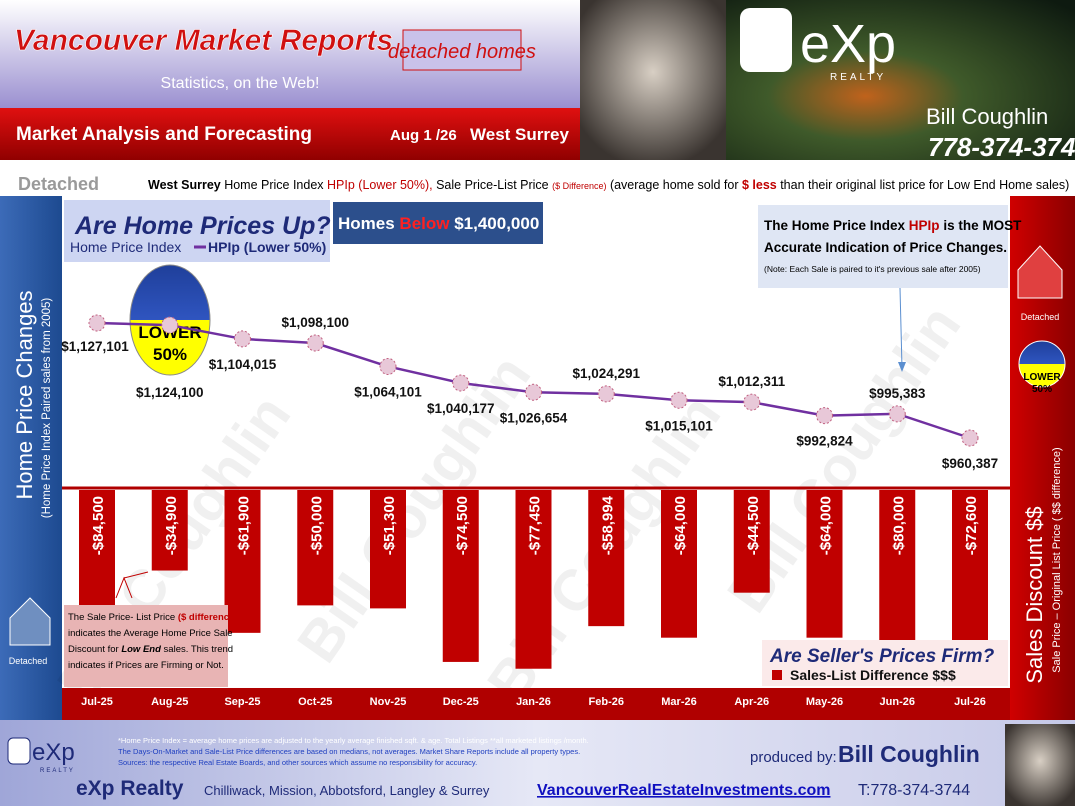 Image resolution: width=1075 pixels, height=806 pixels. I want to click on bar-value-label: -$80,000, so click(898, 525).